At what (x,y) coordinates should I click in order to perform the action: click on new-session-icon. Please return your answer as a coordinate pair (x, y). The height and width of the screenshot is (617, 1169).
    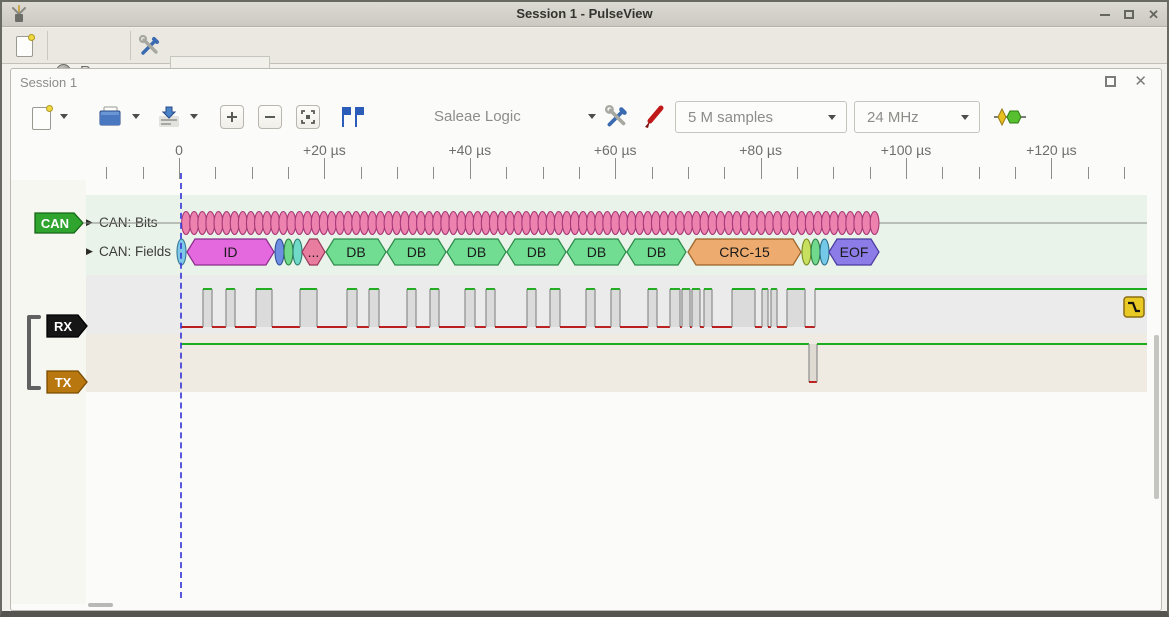
    Looking at the image, I should click on (25, 45).